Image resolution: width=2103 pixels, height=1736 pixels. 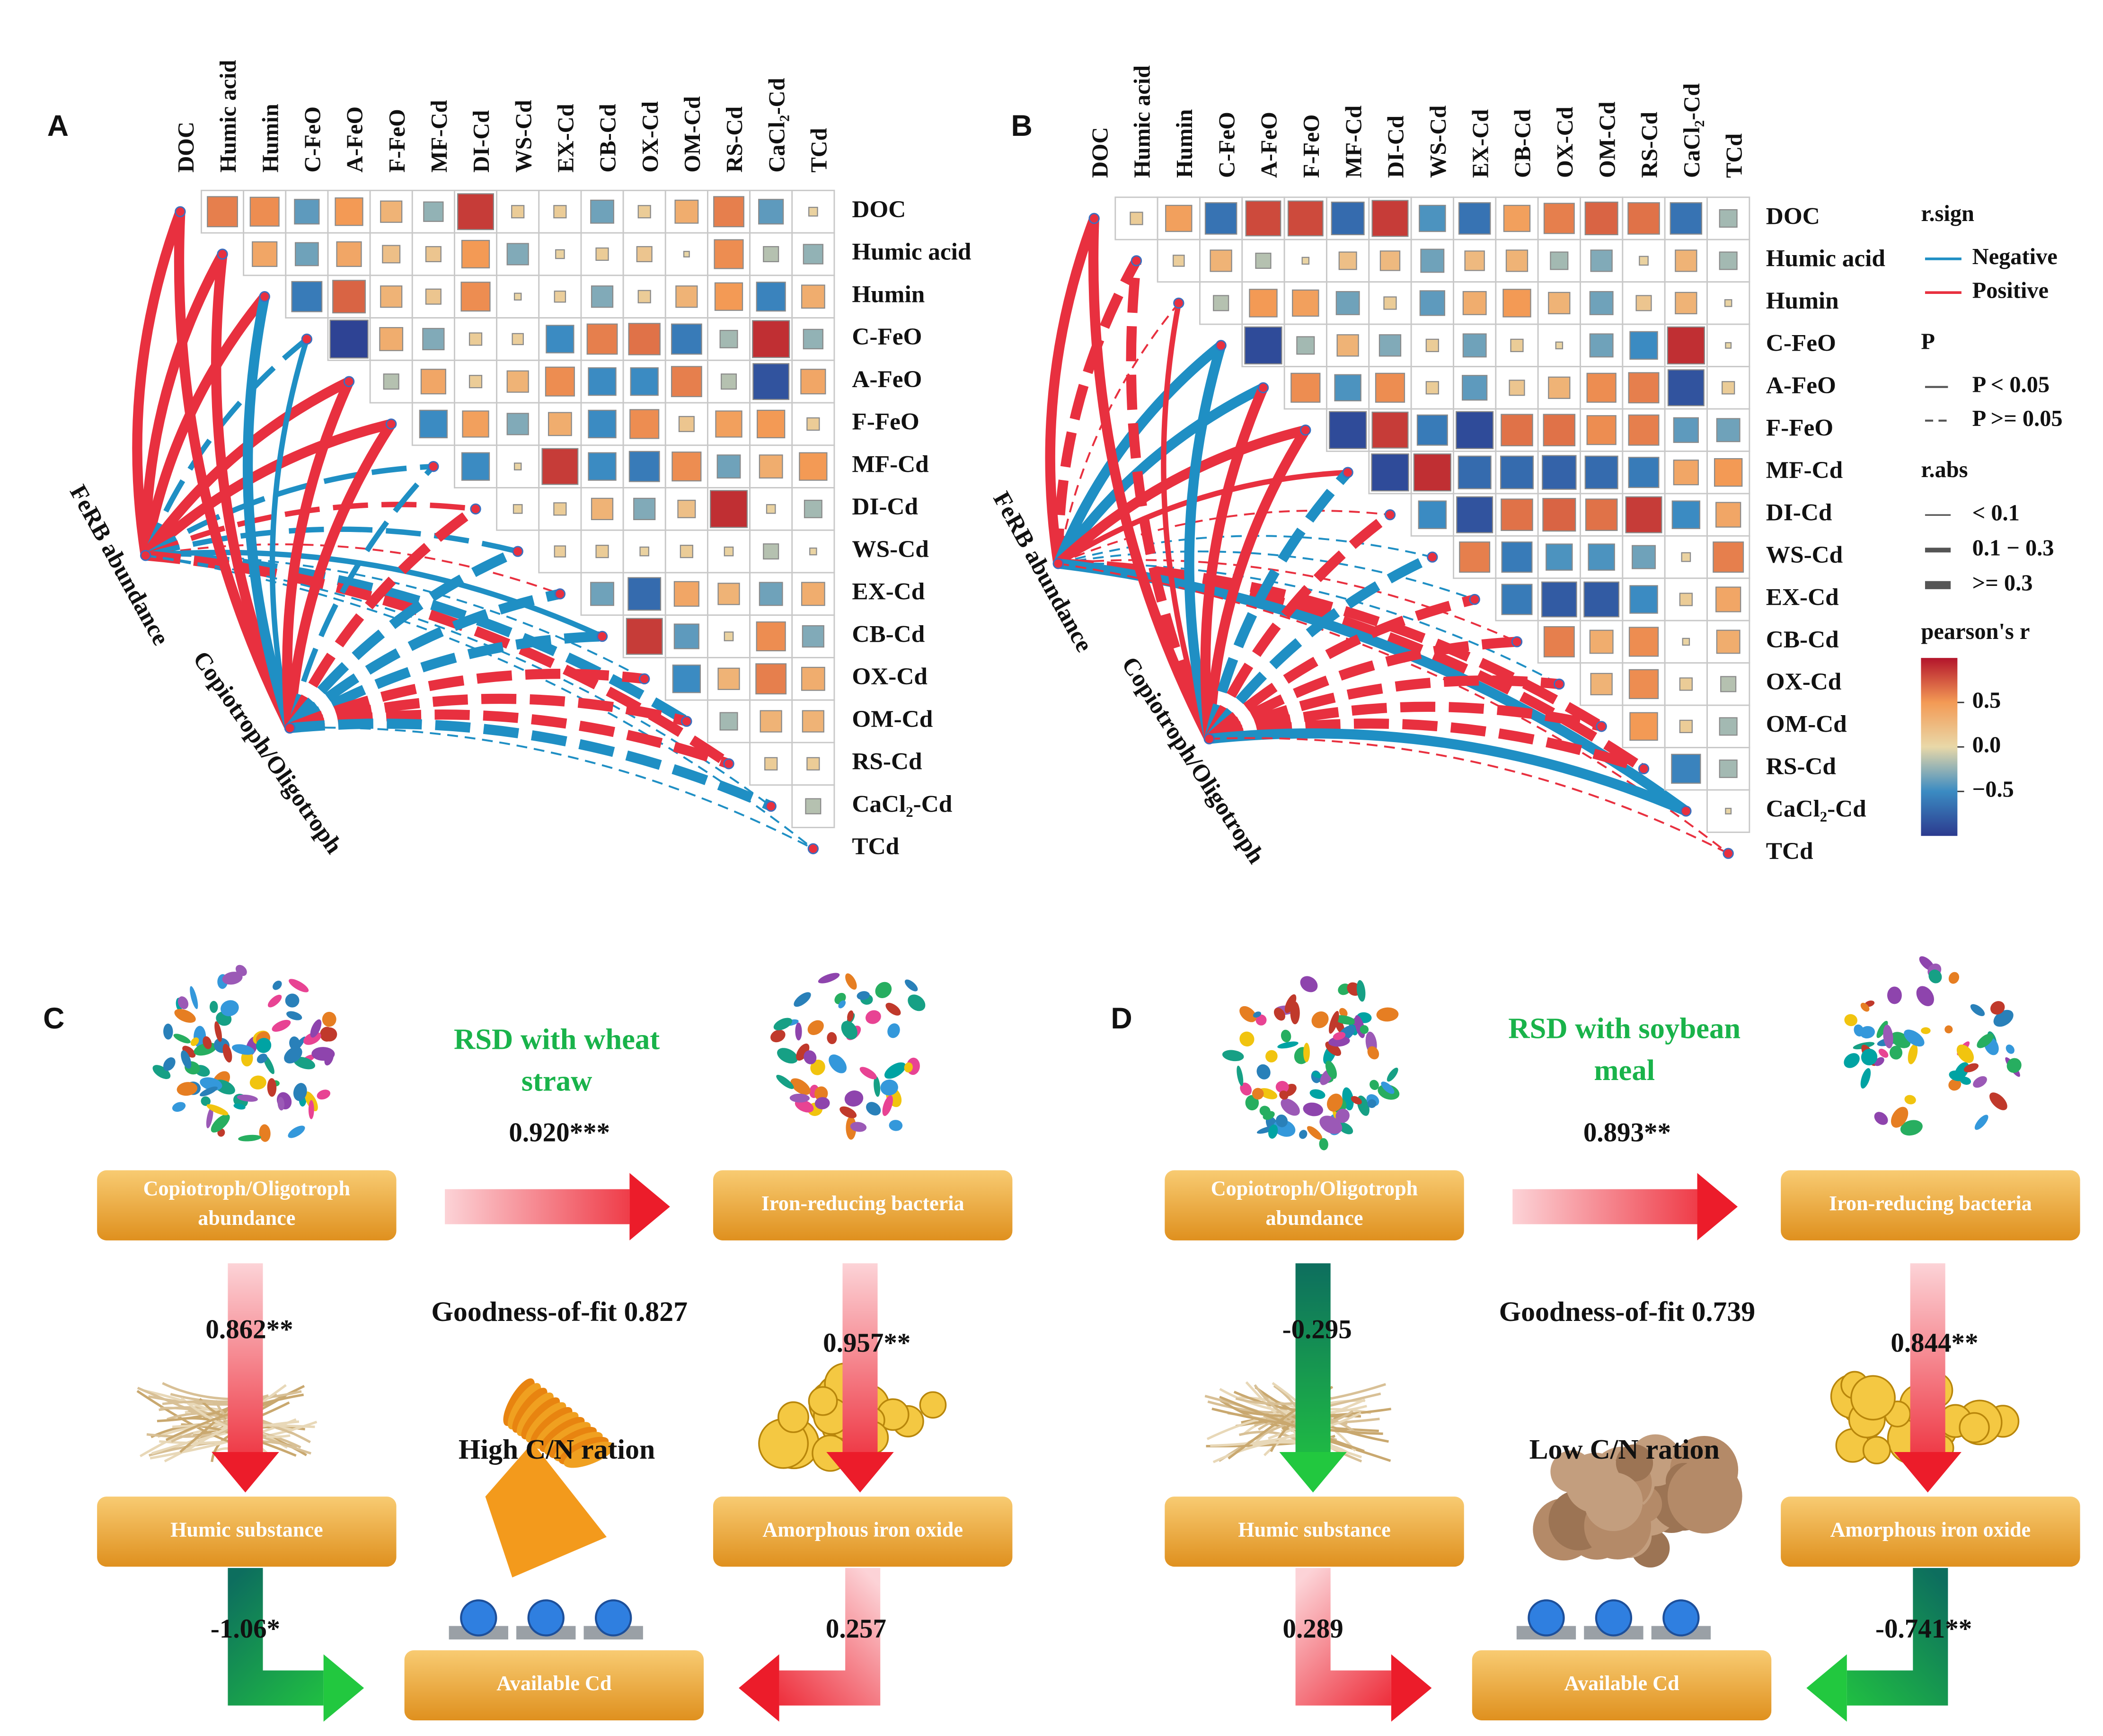 What do you see at coordinates (523, 136) in the screenshot?
I see `column-label: WS-Cd` at bounding box center [523, 136].